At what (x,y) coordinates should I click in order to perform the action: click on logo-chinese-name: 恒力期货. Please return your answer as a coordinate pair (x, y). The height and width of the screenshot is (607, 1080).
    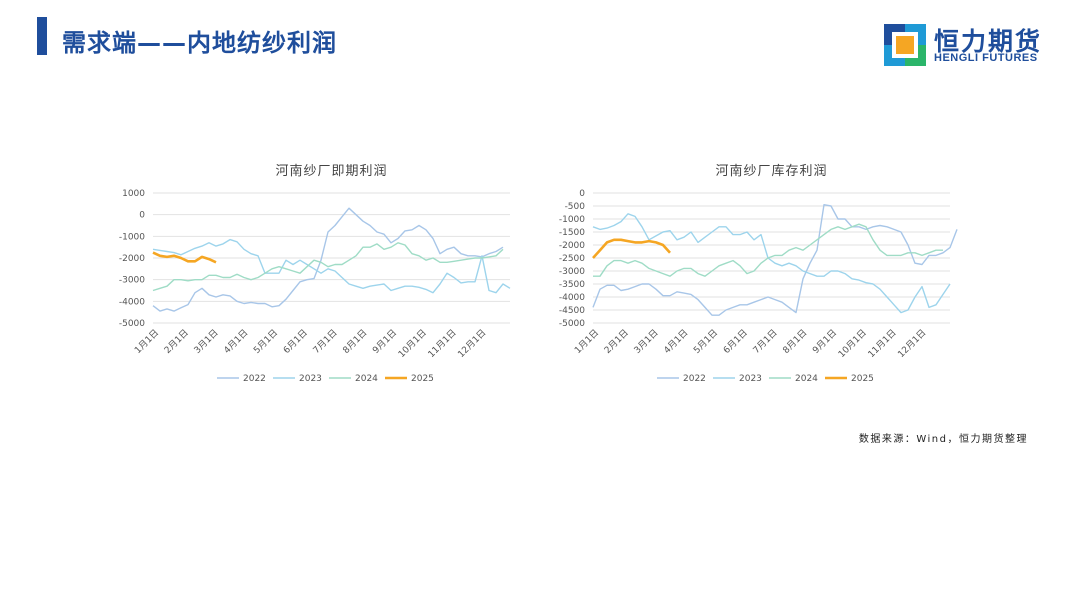
    Looking at the image, I should click on (988, 41).